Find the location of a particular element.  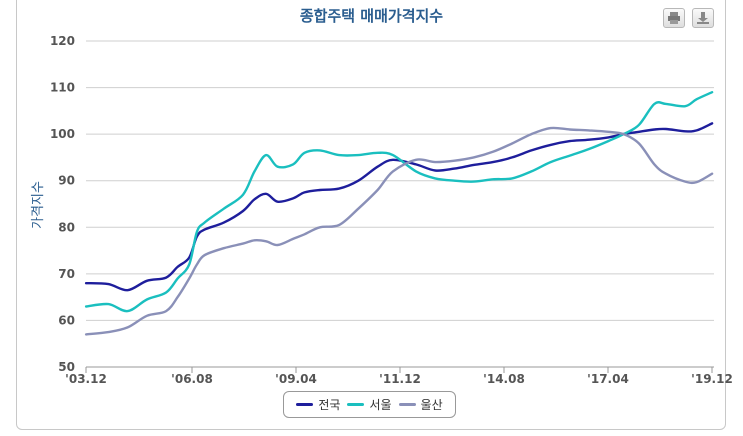

y-tick-label: 50 is located at coordinates (66, 367).